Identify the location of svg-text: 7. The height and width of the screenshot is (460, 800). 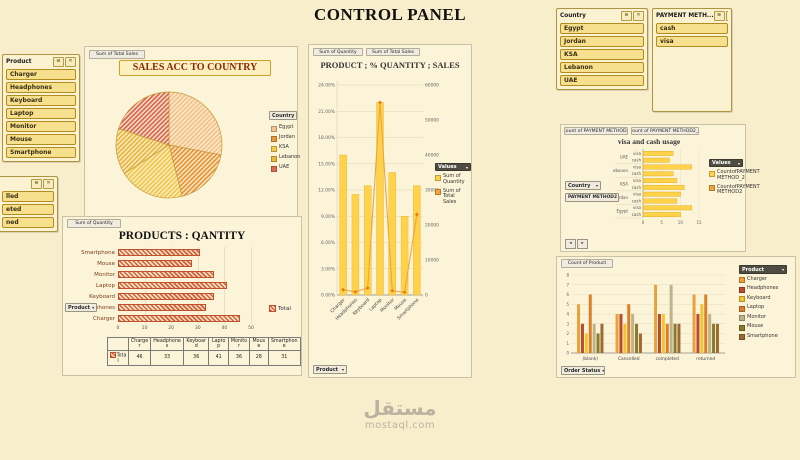
(567, 284).